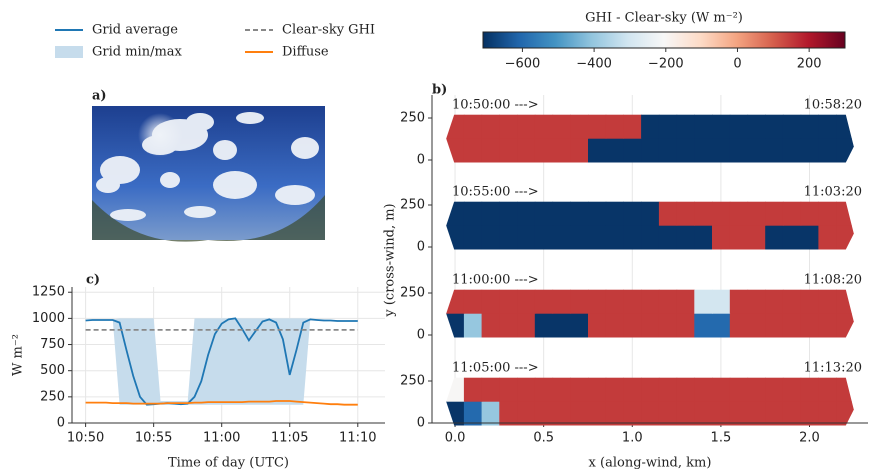  I want to click on y-tick-label: 750, so click(52, 344).